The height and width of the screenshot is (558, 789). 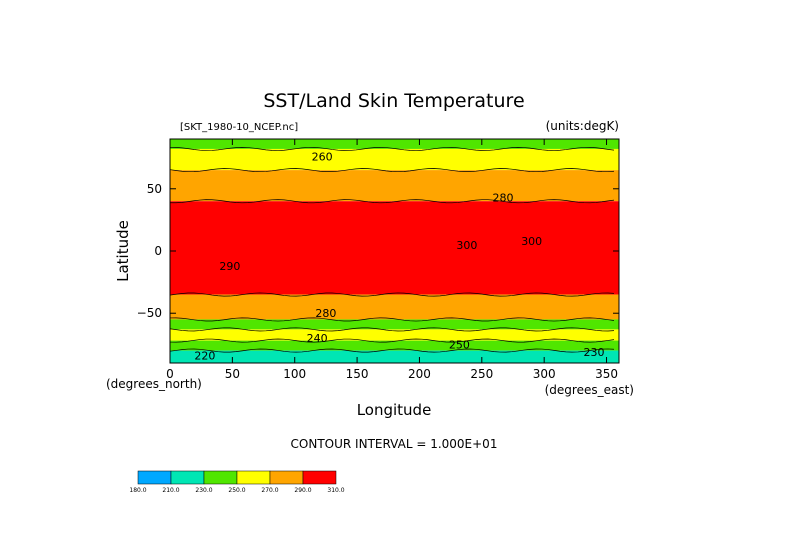 What do you see at coordinates (302, 490) in the screenshot?
I see `legend-label: 290.0` at bounding box center [302, 490].